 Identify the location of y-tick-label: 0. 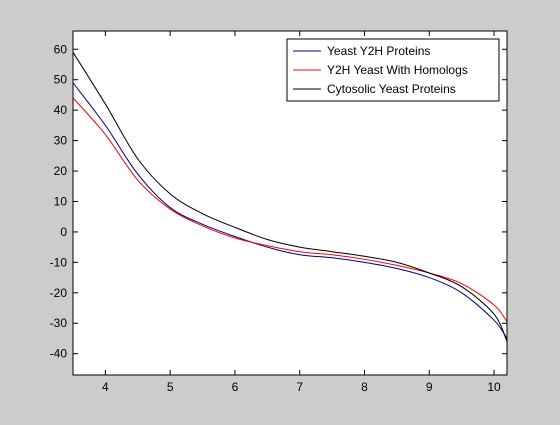
(63, 232).